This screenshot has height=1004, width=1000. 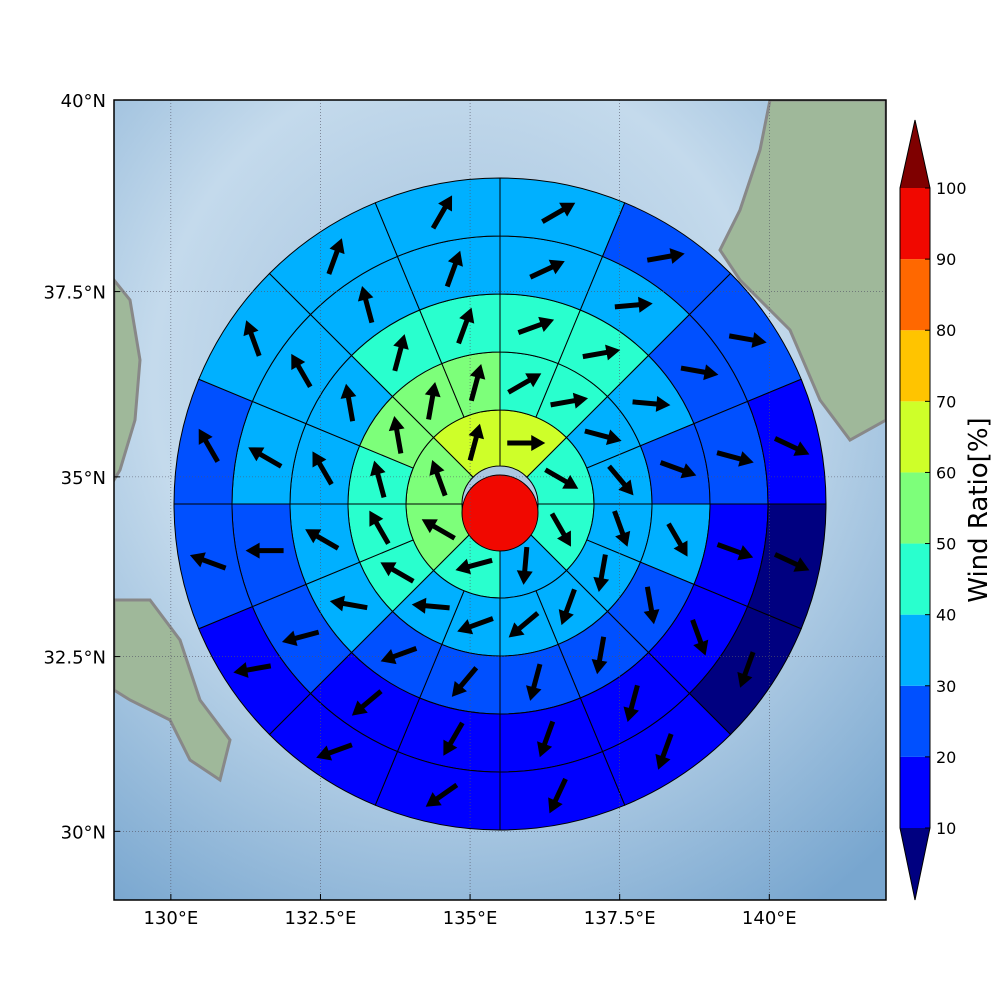 What do you see at coordinates (946, 330) in the screenshot?
I see `colorbar-tick-label: 80` at bounding box center [946, 330].